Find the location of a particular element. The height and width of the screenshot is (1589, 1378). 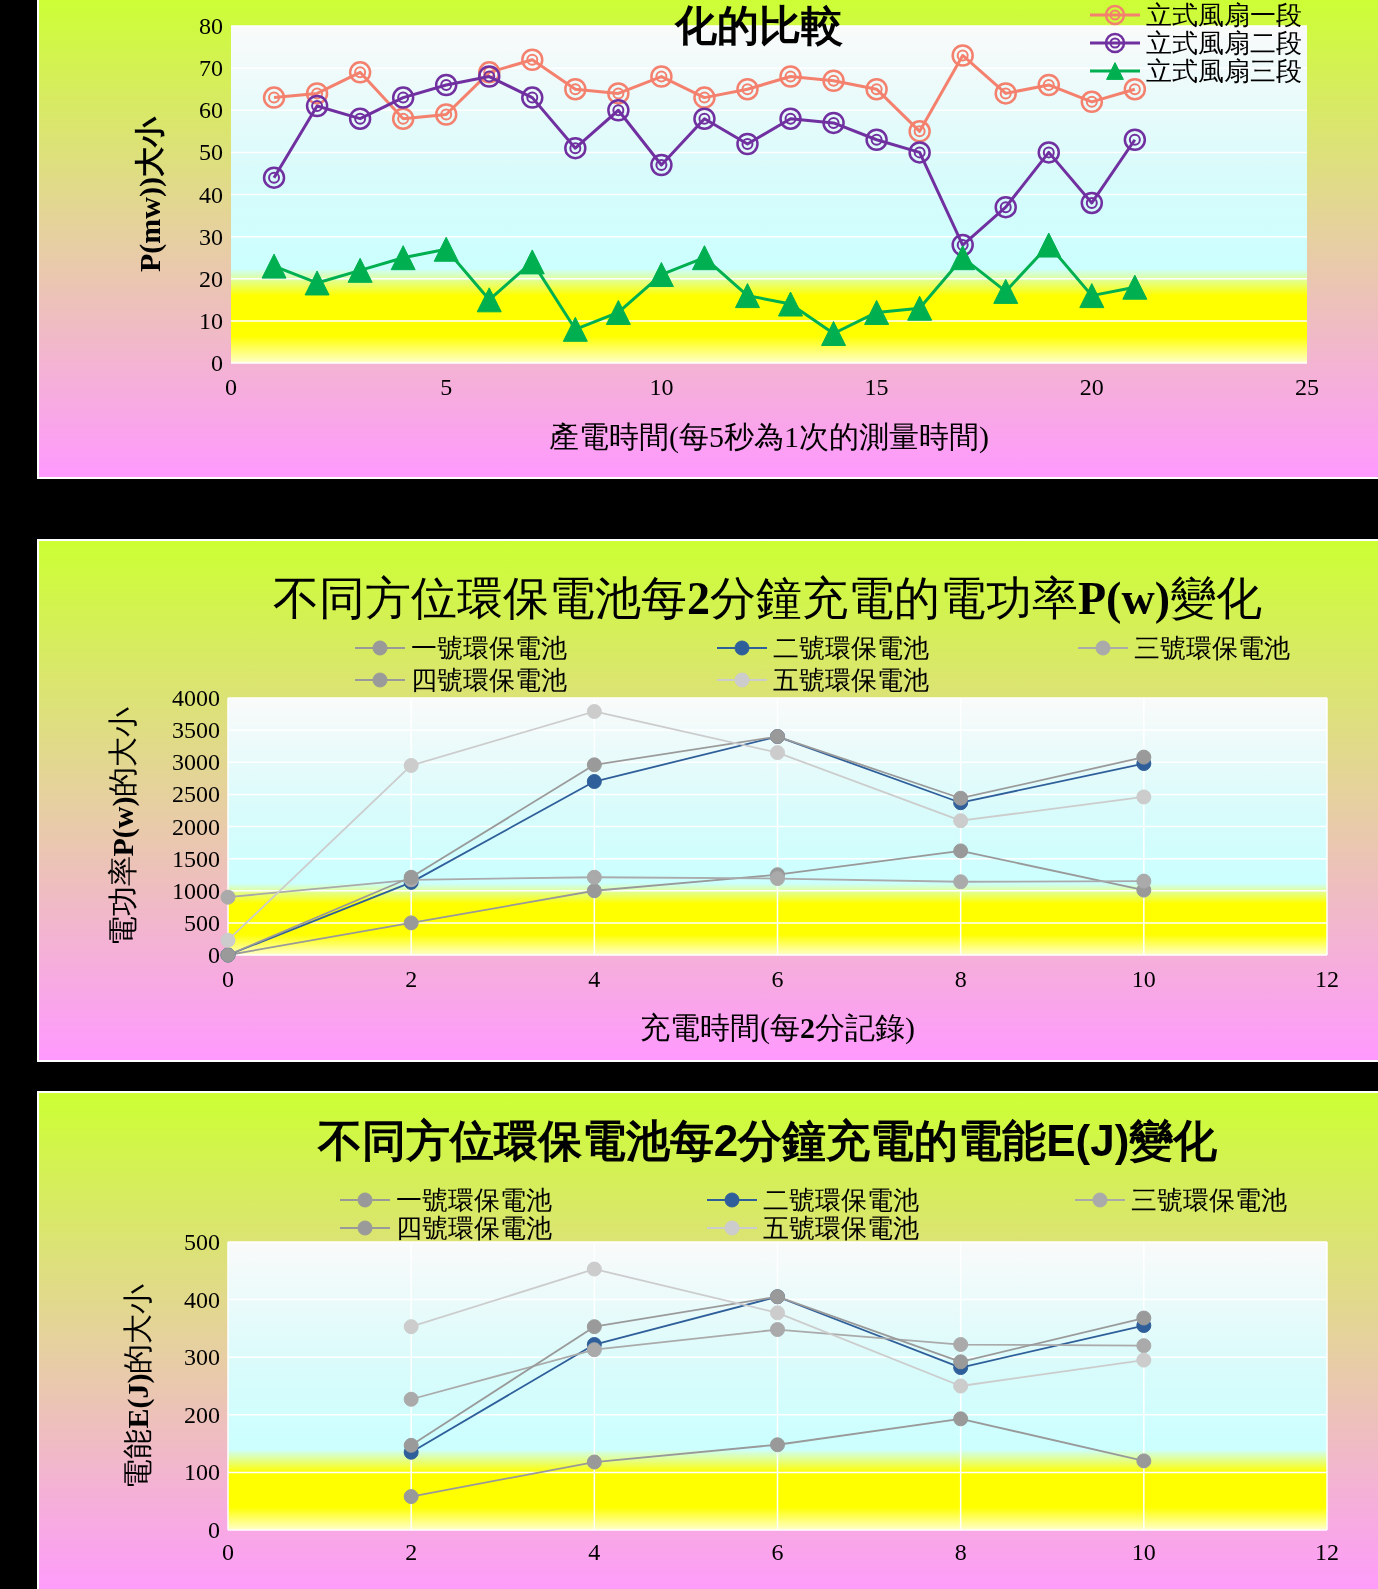

y-axis-title: 電能E(J)的大小 is located at coordinates (138, 1386).